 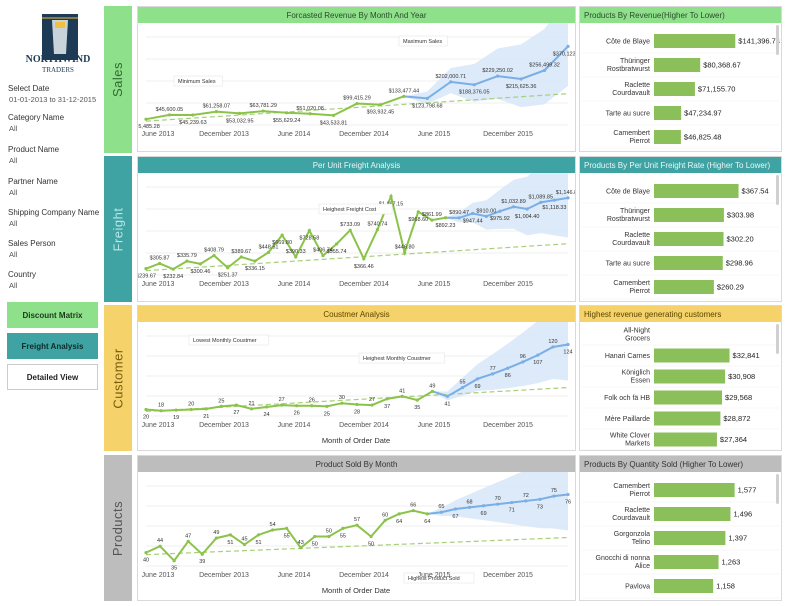 I want to click on filter-country-value: All, so click(x=13, y=285).